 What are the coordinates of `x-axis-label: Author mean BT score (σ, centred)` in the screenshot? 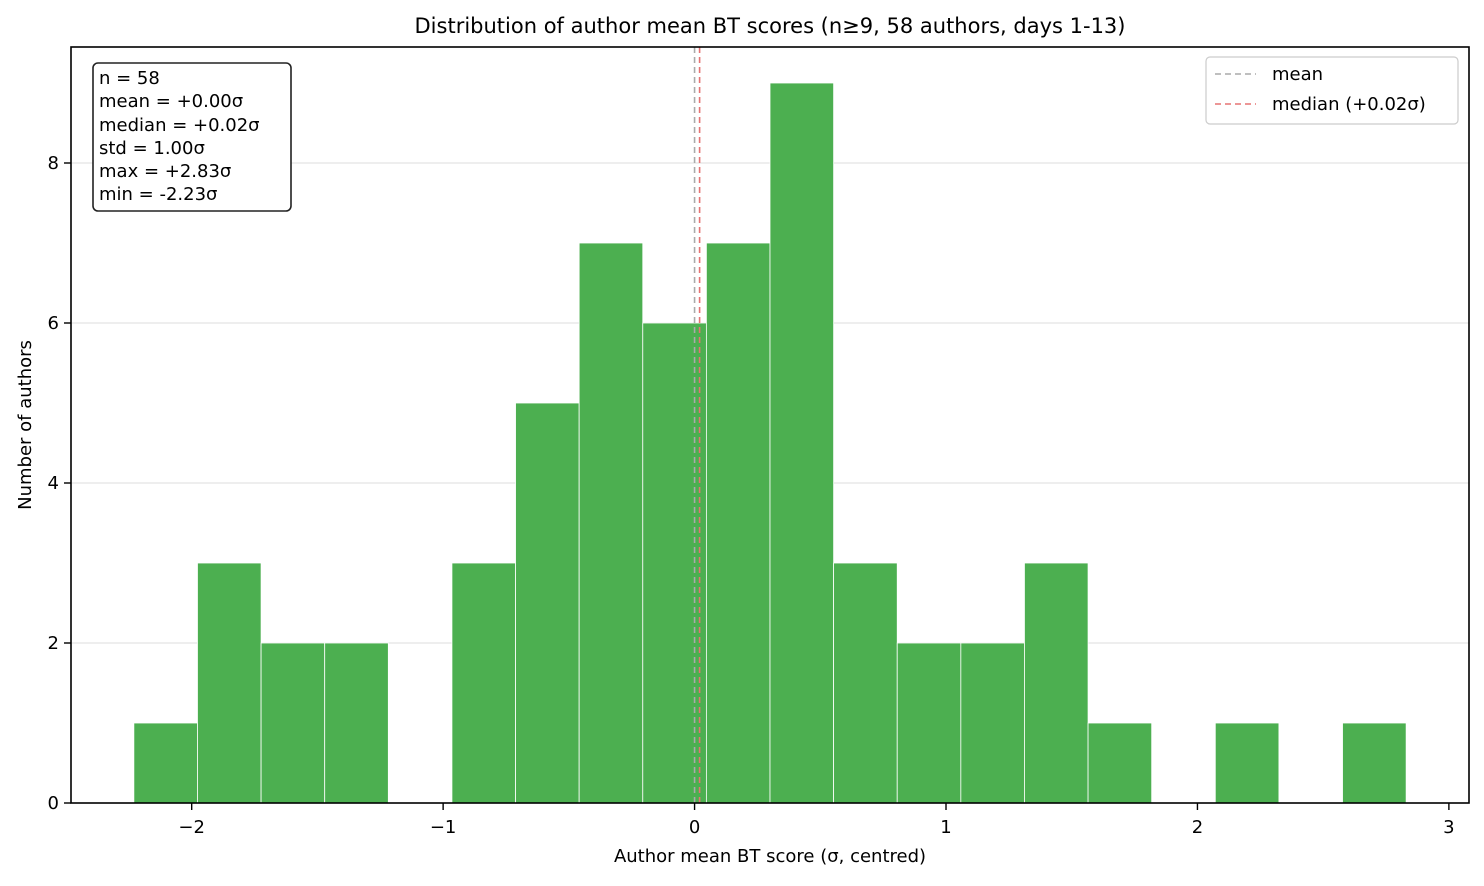 It's located at (770, 856).